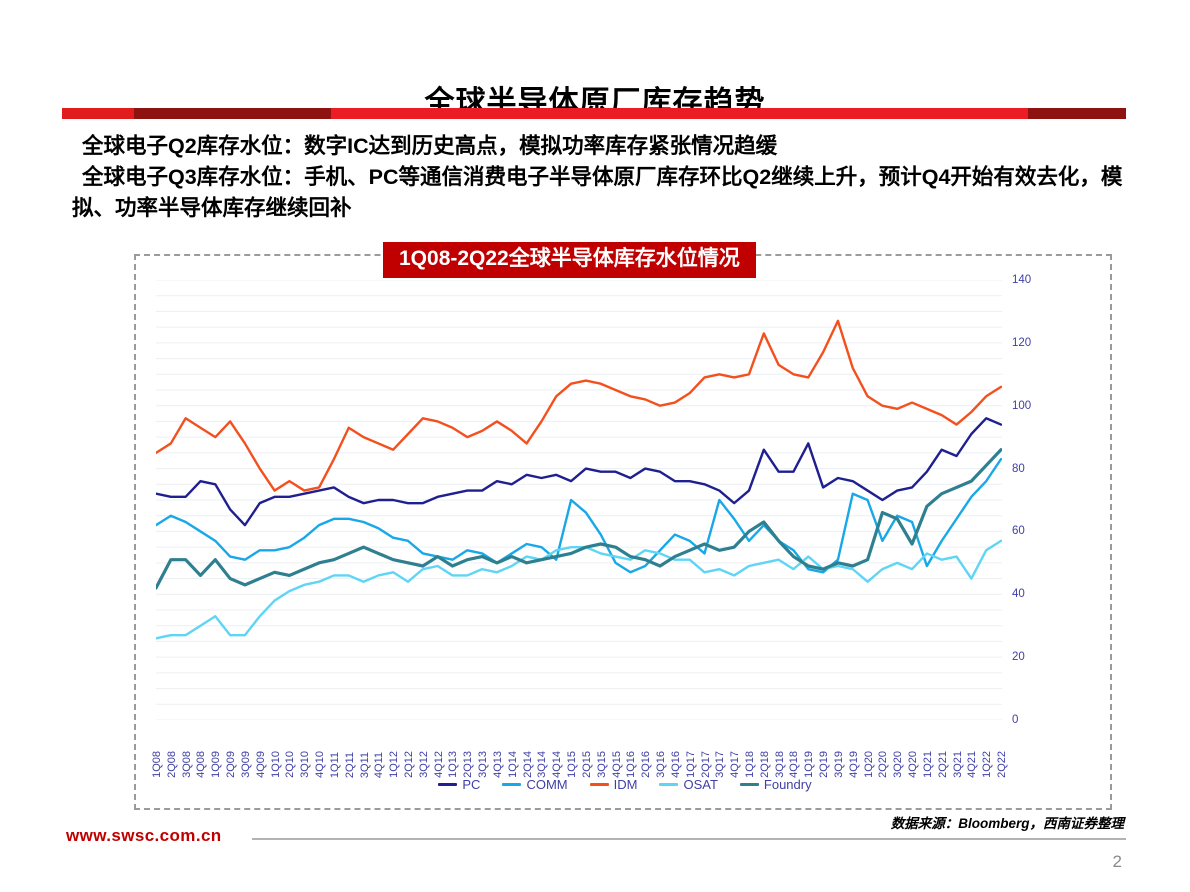 This screenshot has width=1190, height=892. I want to click on x-axis-tick: 2Q15, so click(586, 764).